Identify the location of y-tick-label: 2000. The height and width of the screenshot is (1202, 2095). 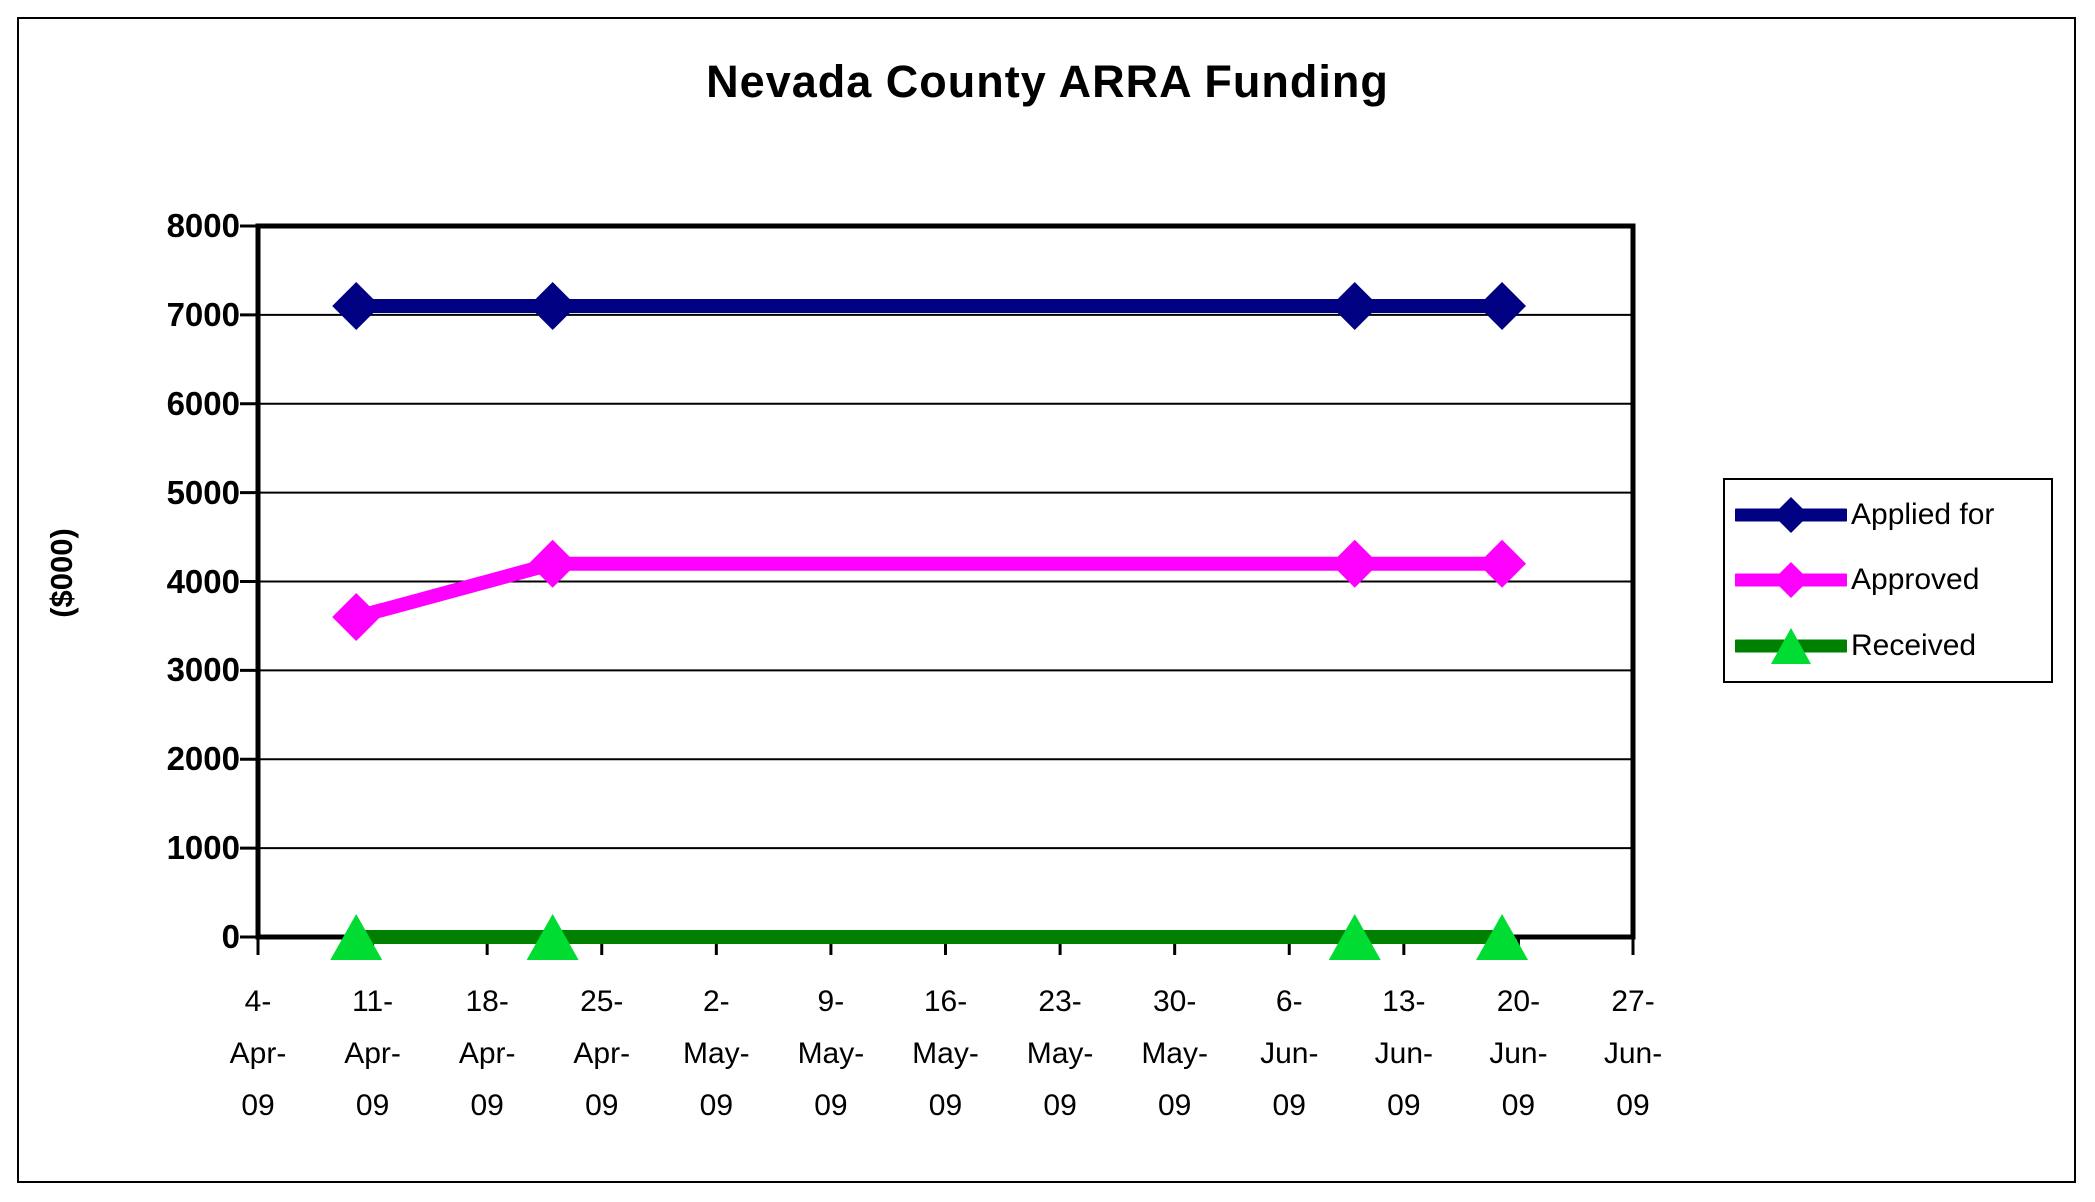
(203, 759).